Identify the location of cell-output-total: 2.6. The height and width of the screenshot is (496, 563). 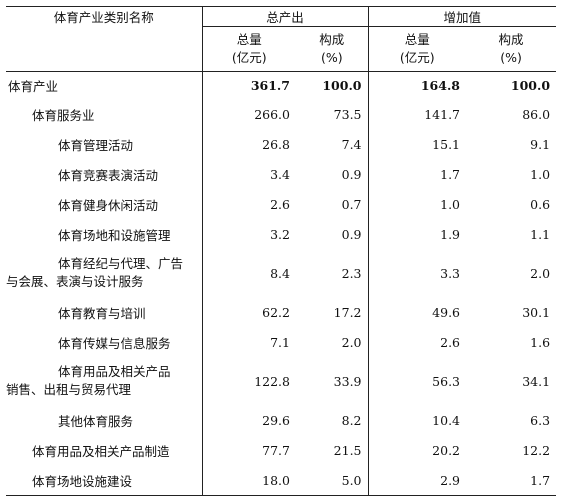
(248, 204).